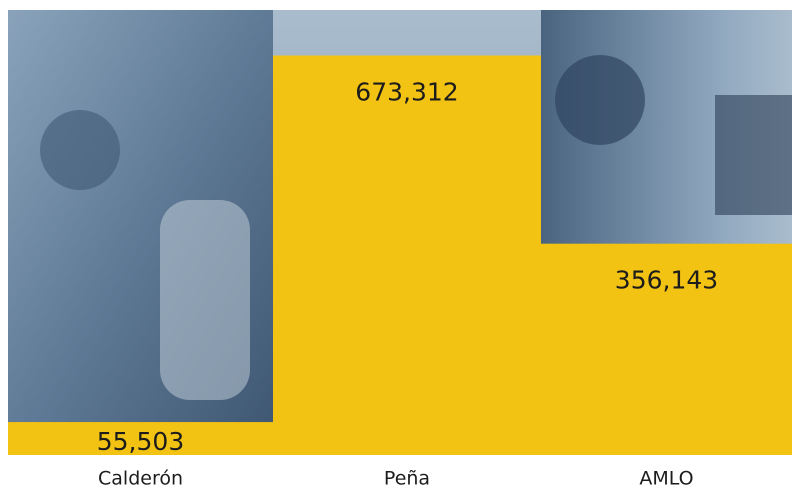  I want to click on value-label: 55,503, so click(140, 441).